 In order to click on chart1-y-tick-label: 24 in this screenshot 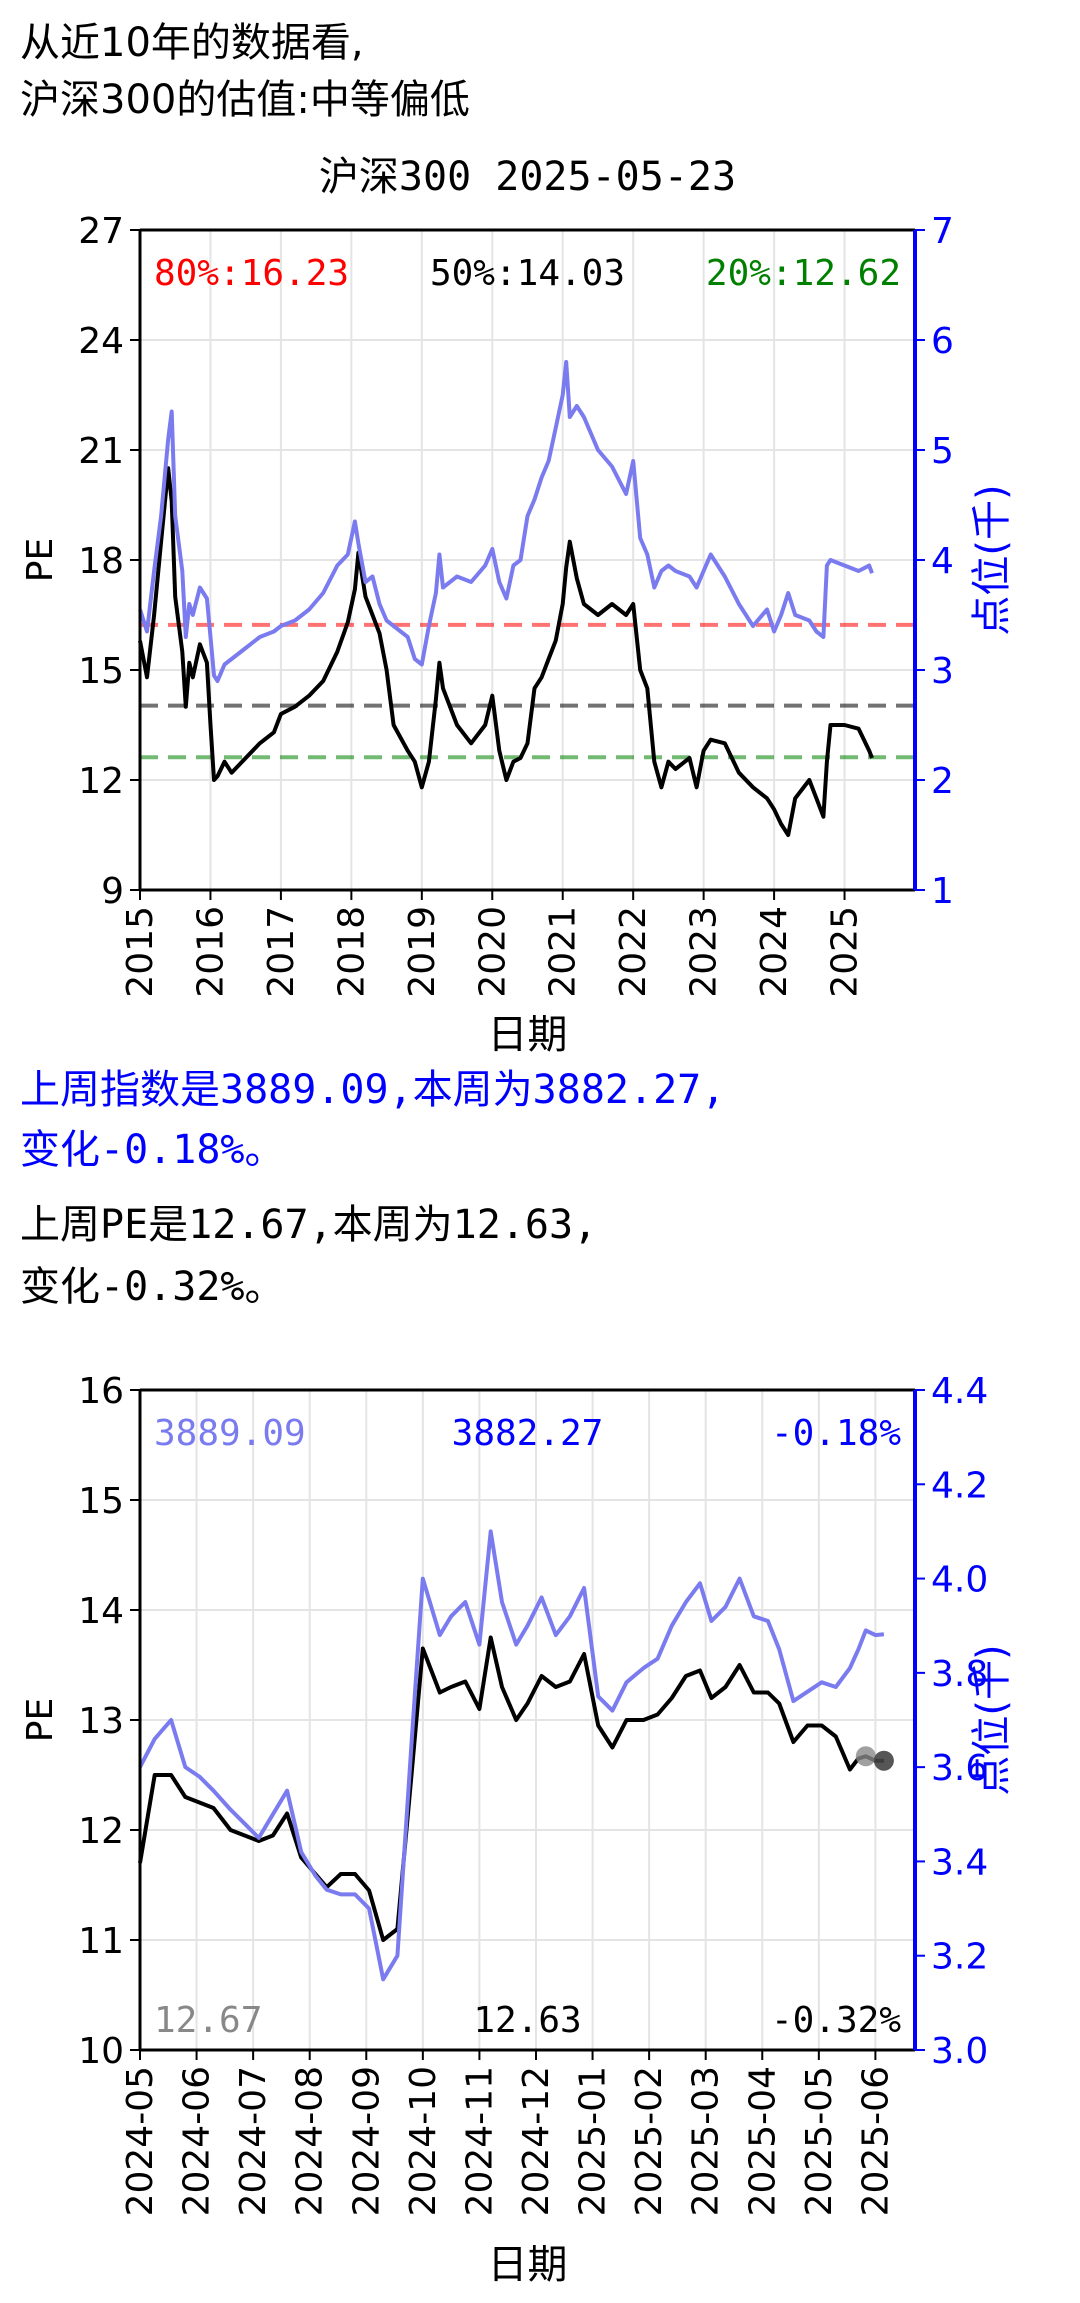, I will do `click(101, 341)`.